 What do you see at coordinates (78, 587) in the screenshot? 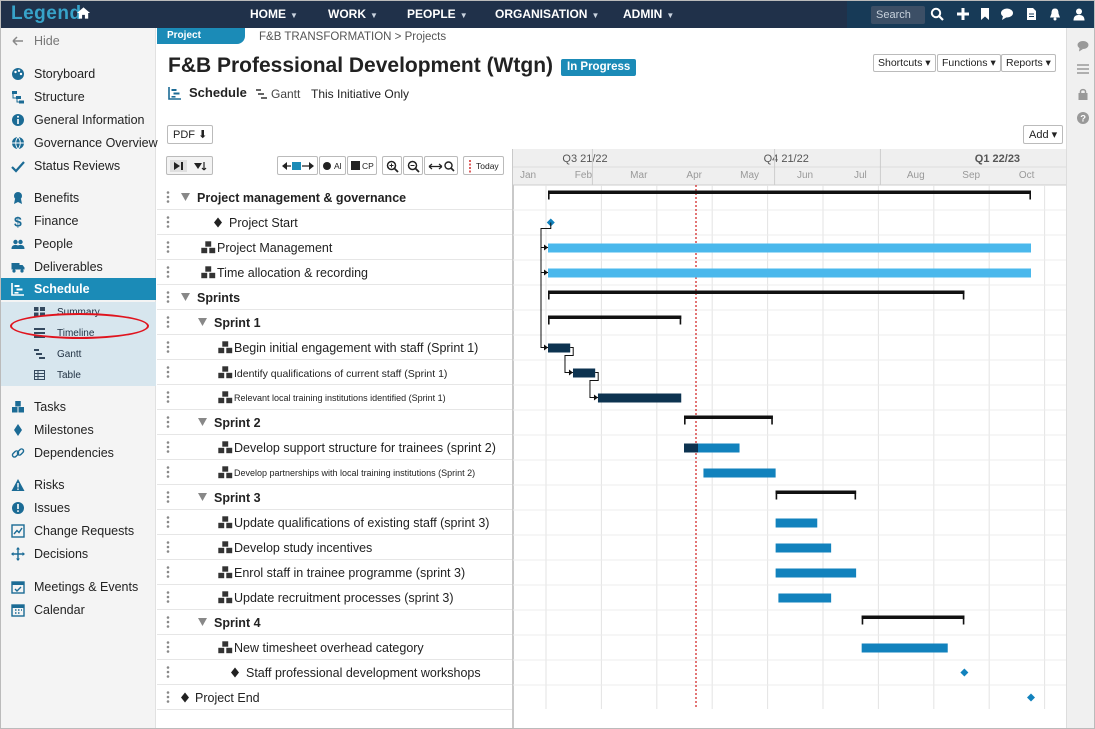
I see `sidebar-item-meetings-events: Meetings & Events` at bounding box center [78, 587].